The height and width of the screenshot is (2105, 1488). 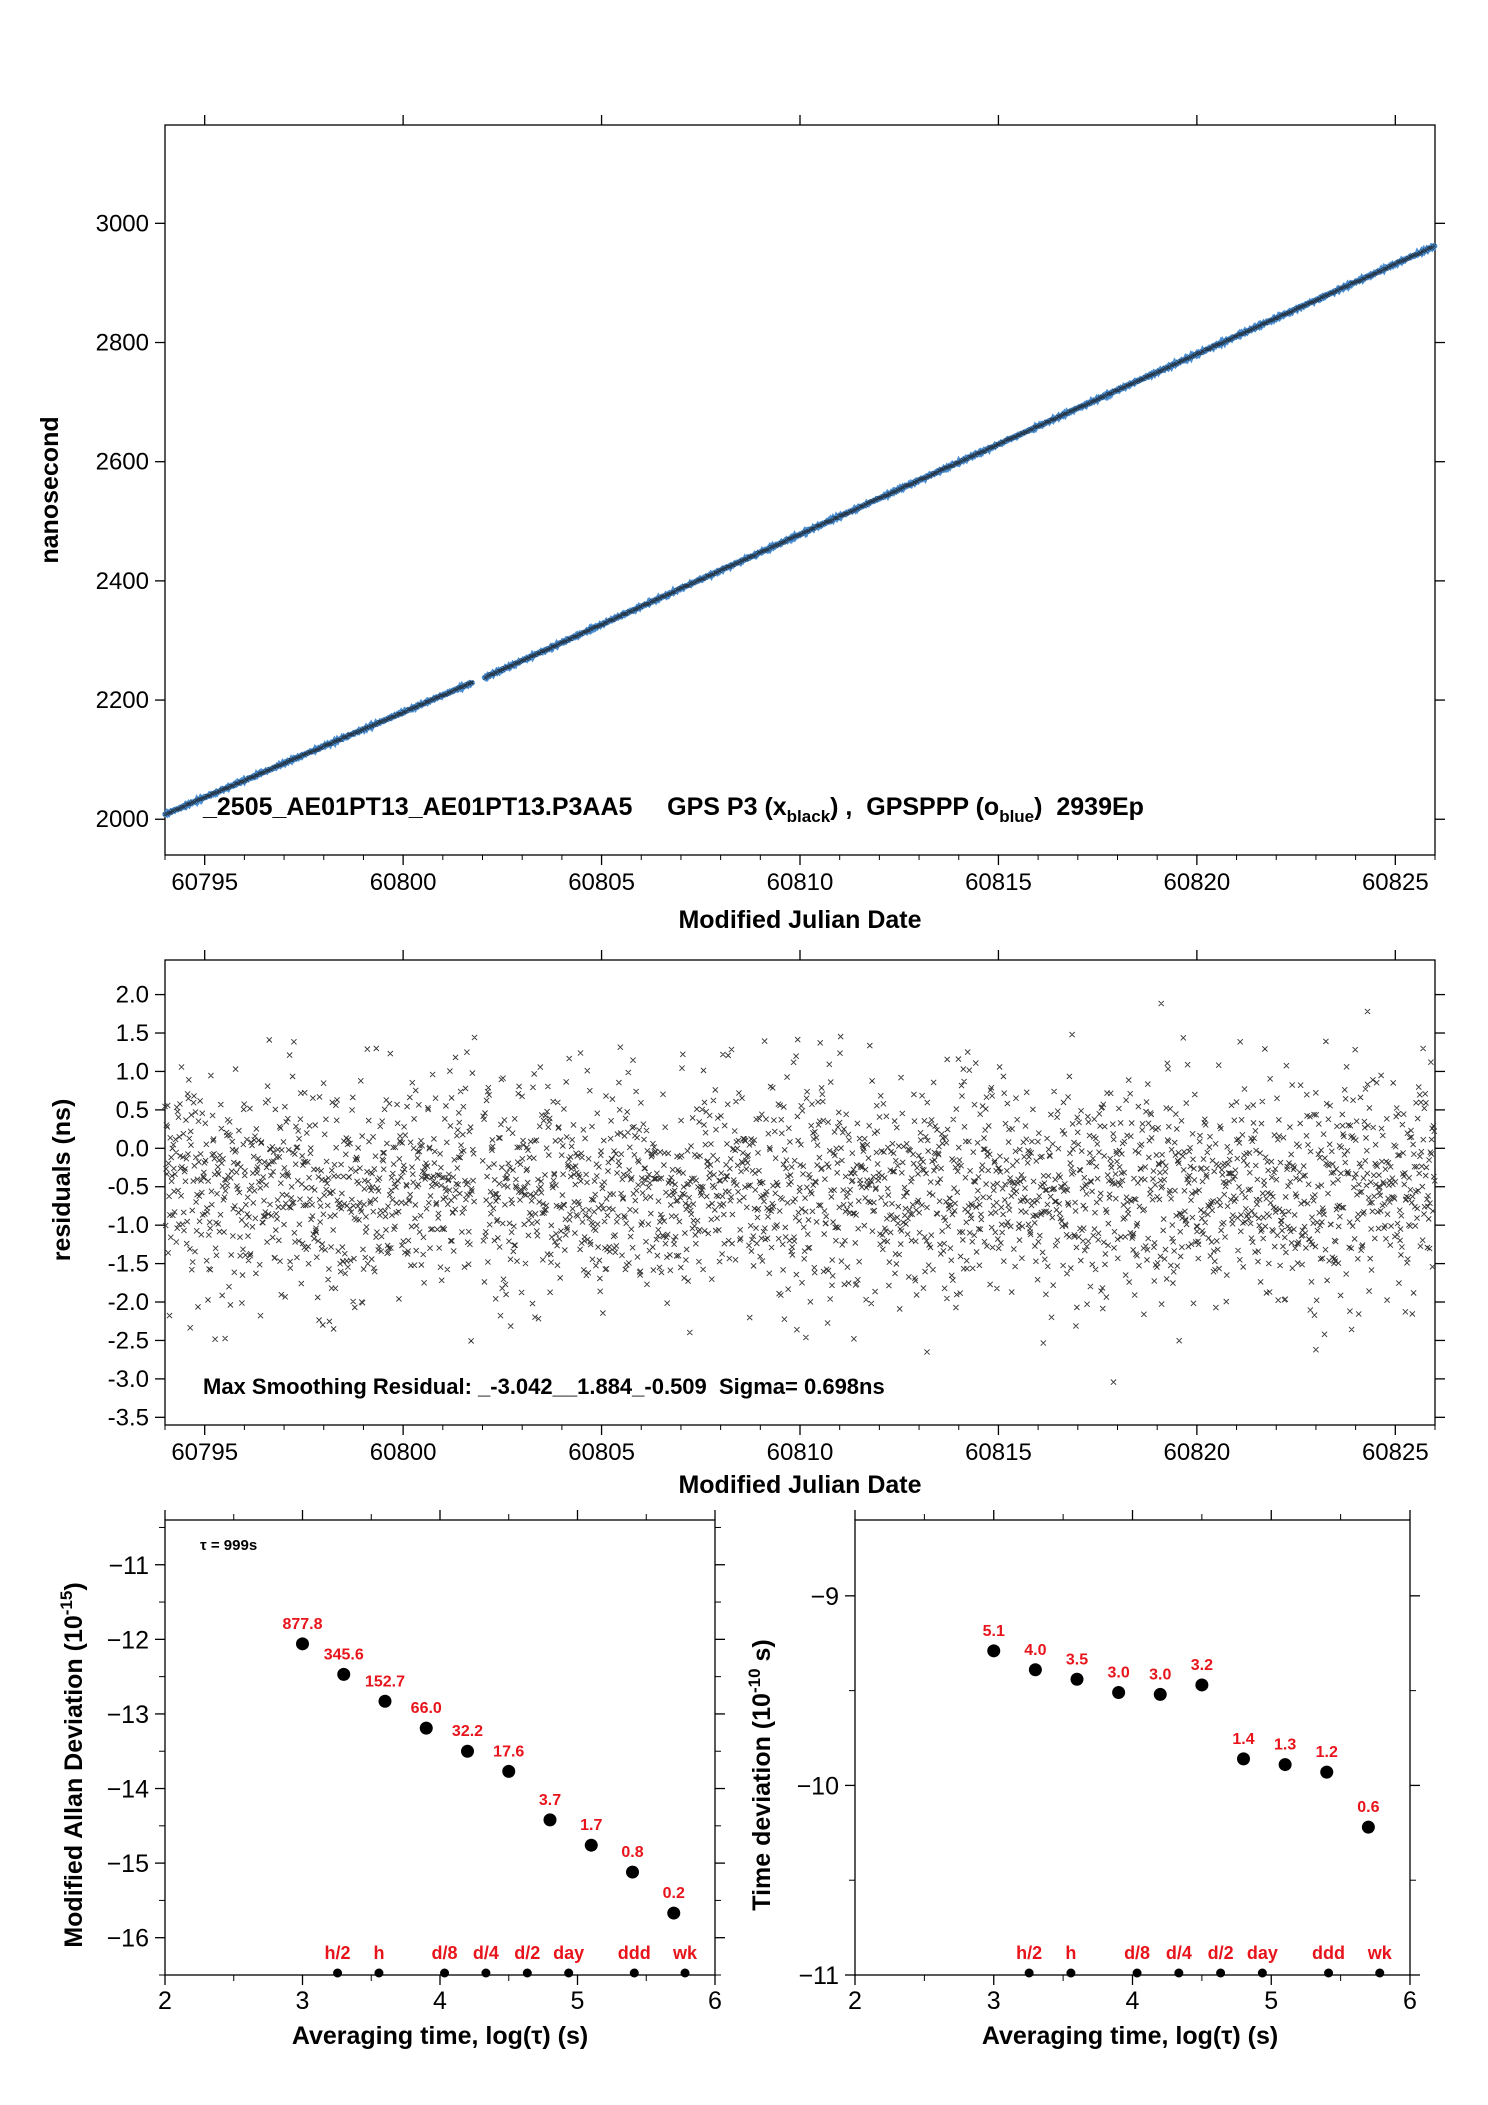 I want to click on mdev-point-label: 152.7, so click(x=385, y=1681).